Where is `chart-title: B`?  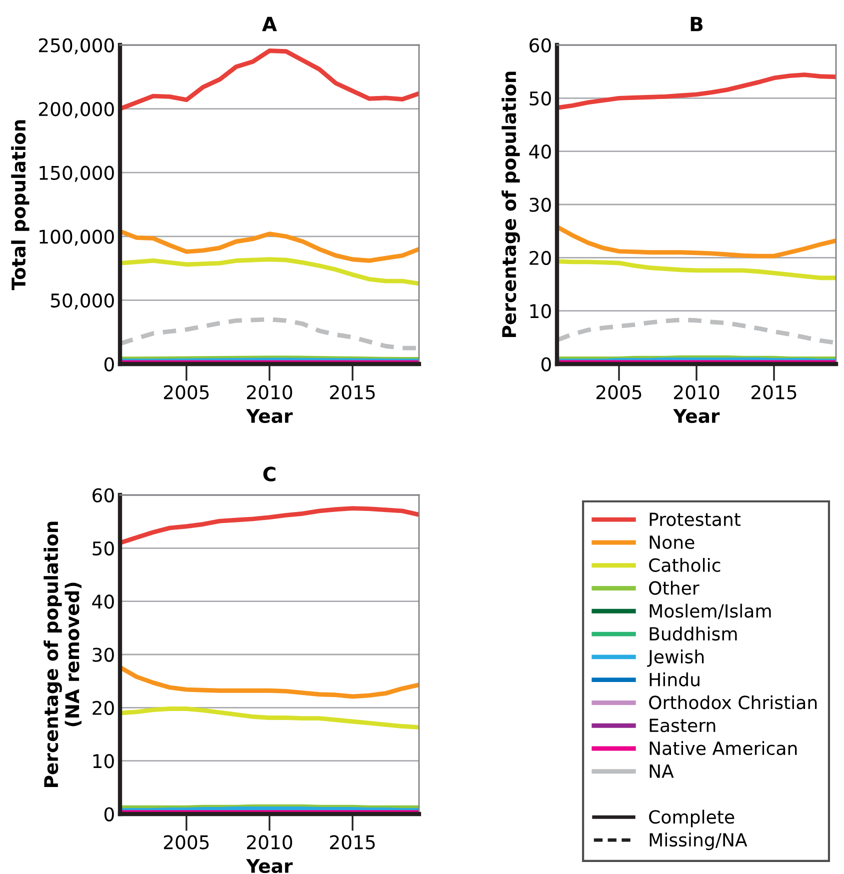
chart-title: B is located at coordinates (696, 24).